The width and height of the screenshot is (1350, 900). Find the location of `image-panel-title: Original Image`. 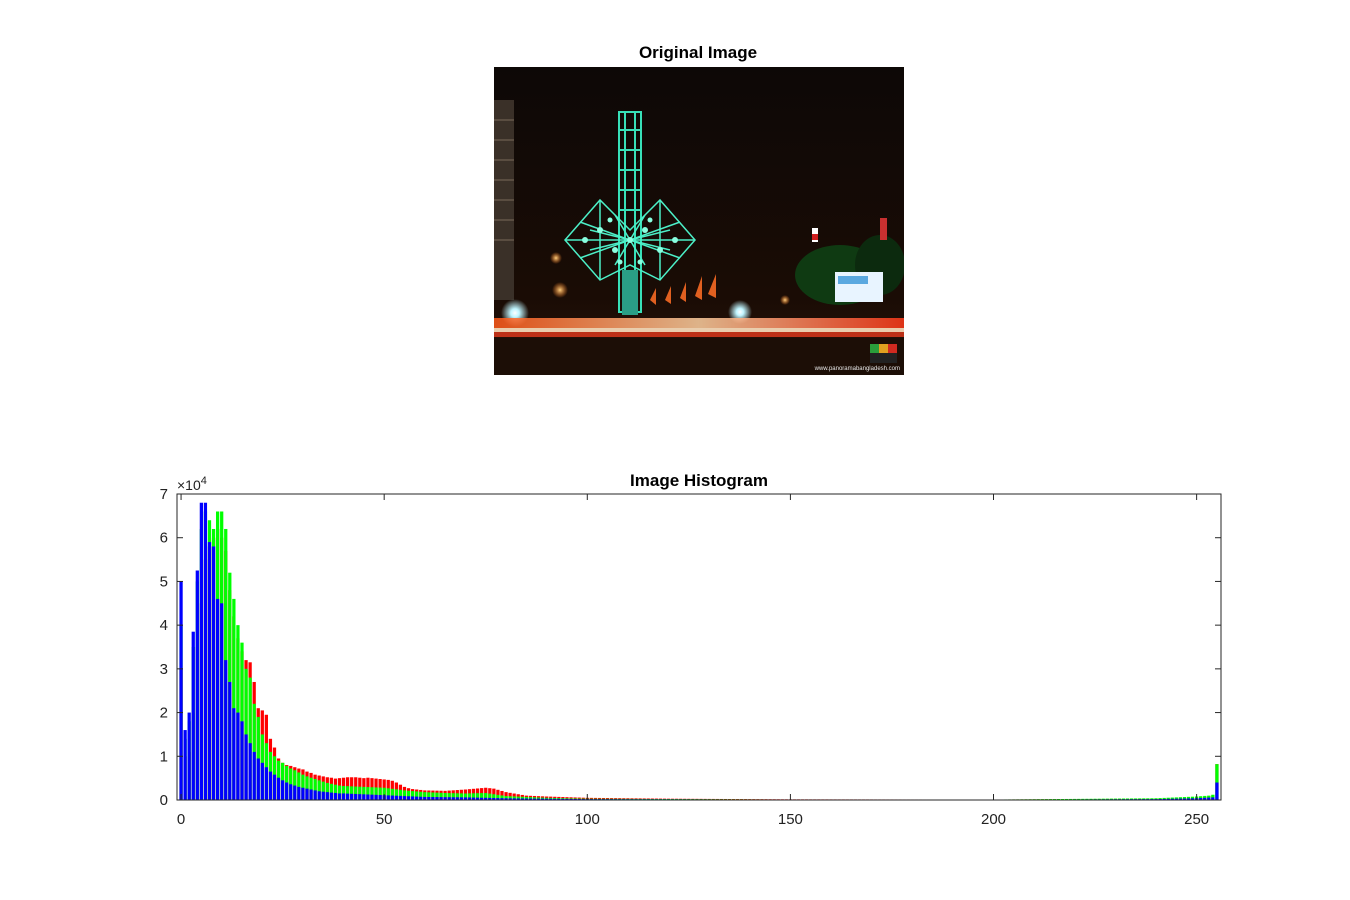

image-panel-title: Original Image is located at coordinates (698, 52).